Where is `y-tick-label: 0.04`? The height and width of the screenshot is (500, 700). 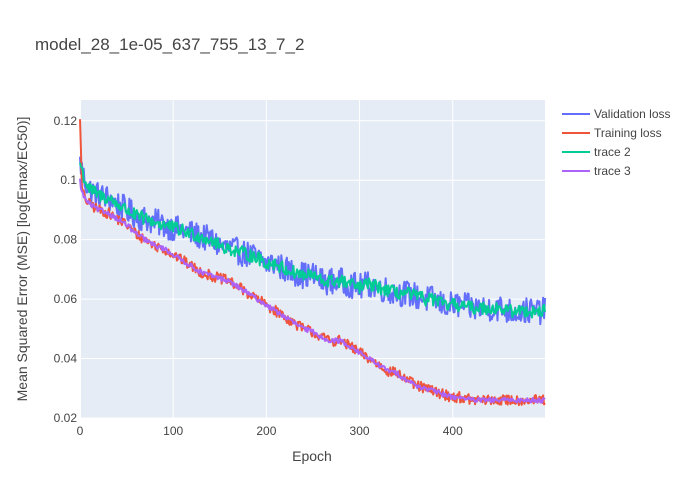 y-tick-label: 0.04 is located at coordinates (66, 359).